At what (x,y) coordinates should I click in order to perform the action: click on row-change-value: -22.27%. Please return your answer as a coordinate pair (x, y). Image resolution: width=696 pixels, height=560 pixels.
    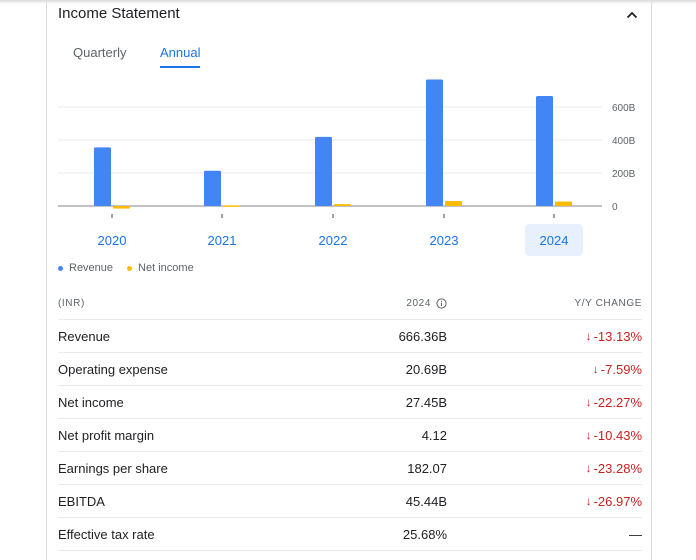
    Looking at the image, I should click on (617, 402).